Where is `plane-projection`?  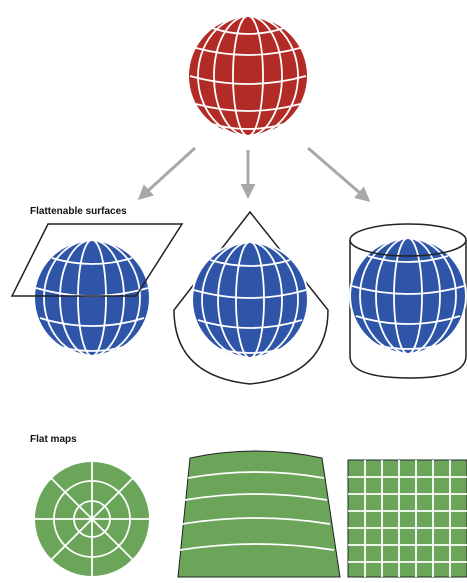
plane-projection is located at coordinates (97, 290).